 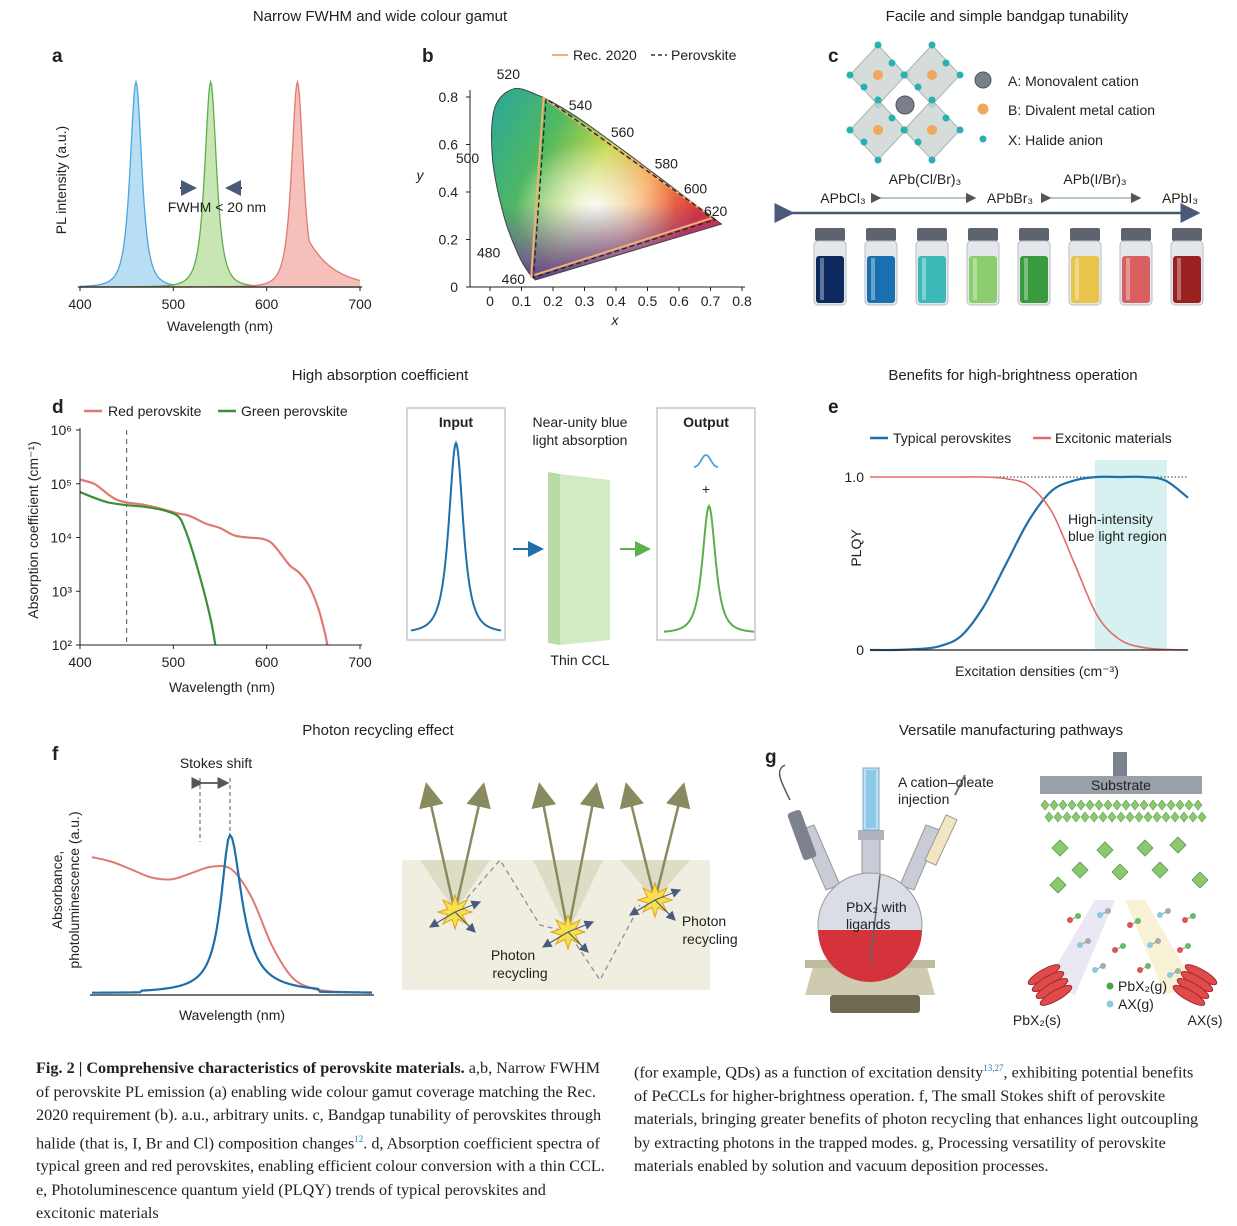 What do you see at coordinates (359, 1138) in the screenshot?
I see `caption-ref-1: 12` at bounding box center [359, 1138].